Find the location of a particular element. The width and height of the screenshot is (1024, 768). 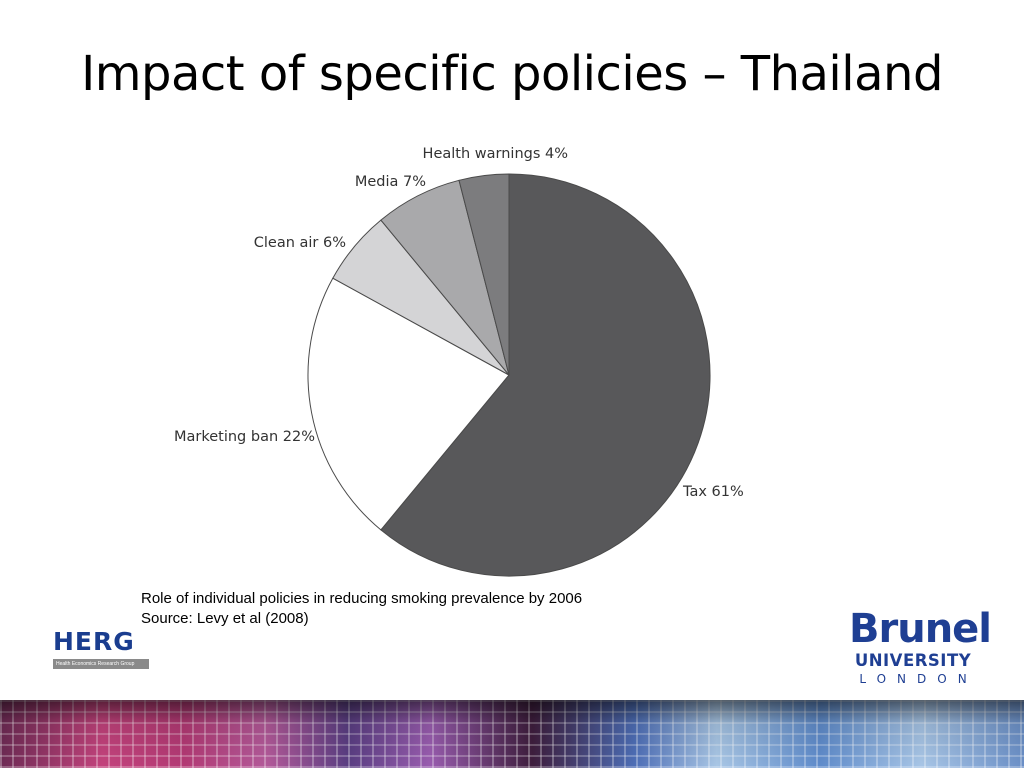

pie-slice-marketing-ban is located at coordinates (408, 404).